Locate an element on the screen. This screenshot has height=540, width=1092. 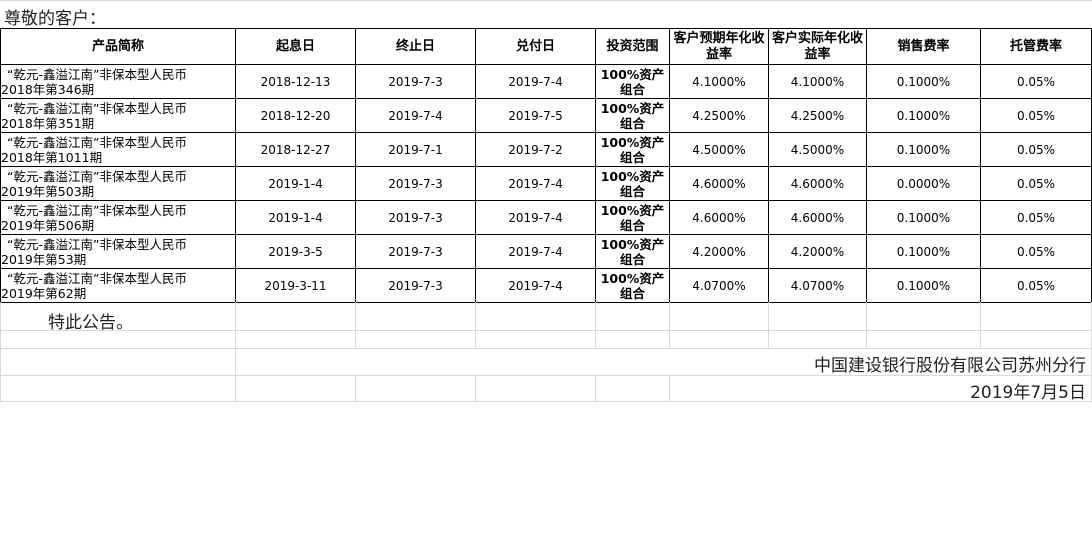
expected-yield-cell: 4.2000% is located at coordinates (719, 251).